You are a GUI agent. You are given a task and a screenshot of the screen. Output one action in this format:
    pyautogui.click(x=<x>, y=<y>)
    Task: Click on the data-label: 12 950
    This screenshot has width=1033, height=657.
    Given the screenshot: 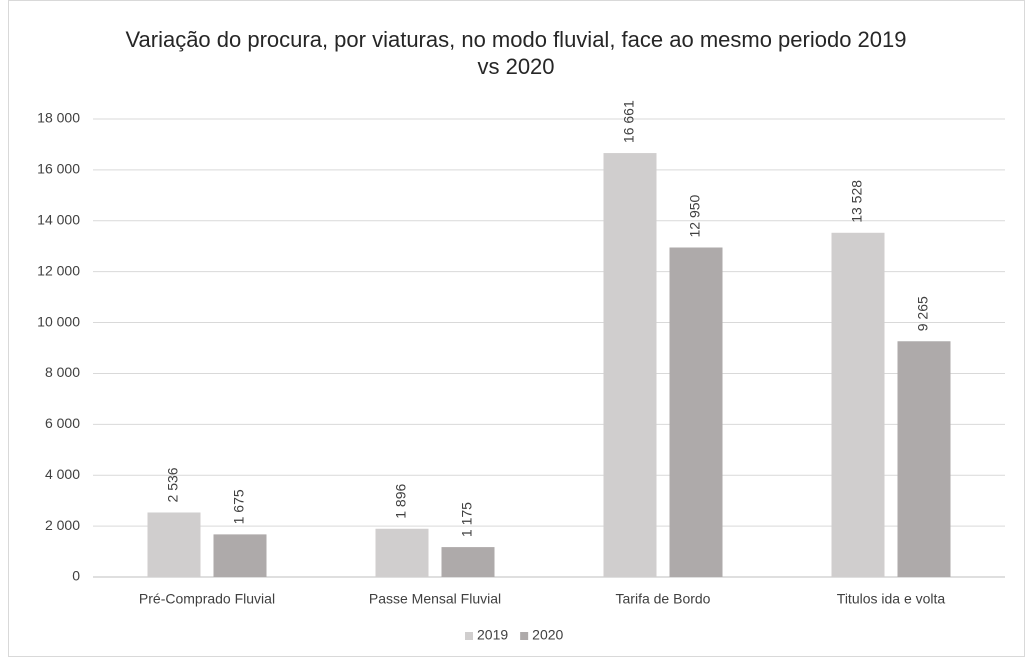 What is the action you would take?
    pyautogui.click(x=695, y=215)
    